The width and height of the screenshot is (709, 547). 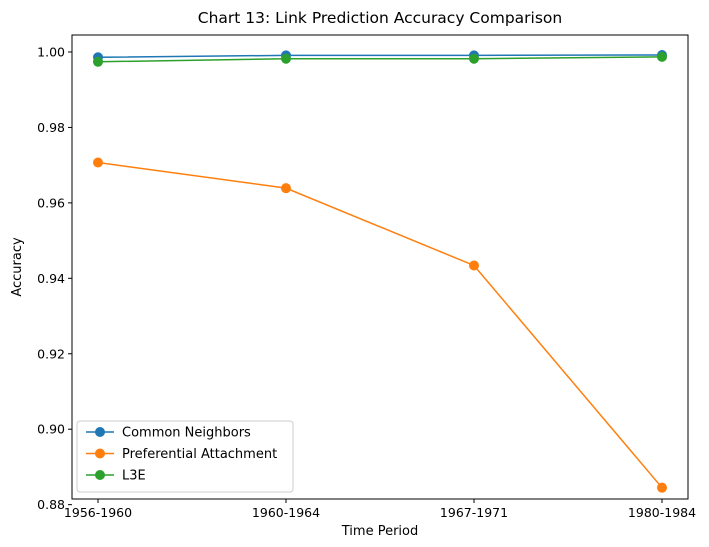 I want to click on legend-box, so click(x=185, y=456).